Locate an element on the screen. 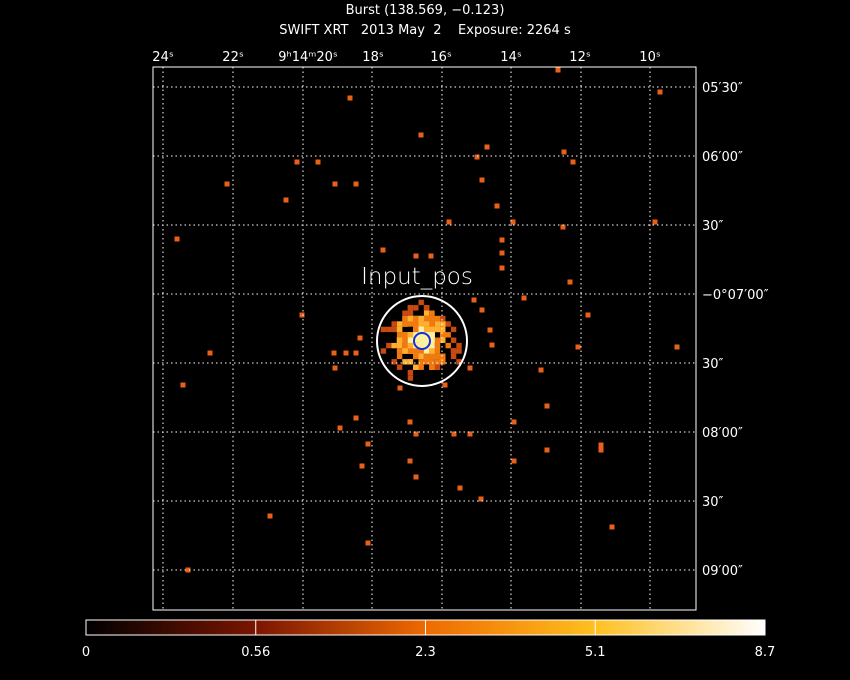 The image size is (850, 680). right-tick-label: 05′30″ is located at coordinates (722, 88).